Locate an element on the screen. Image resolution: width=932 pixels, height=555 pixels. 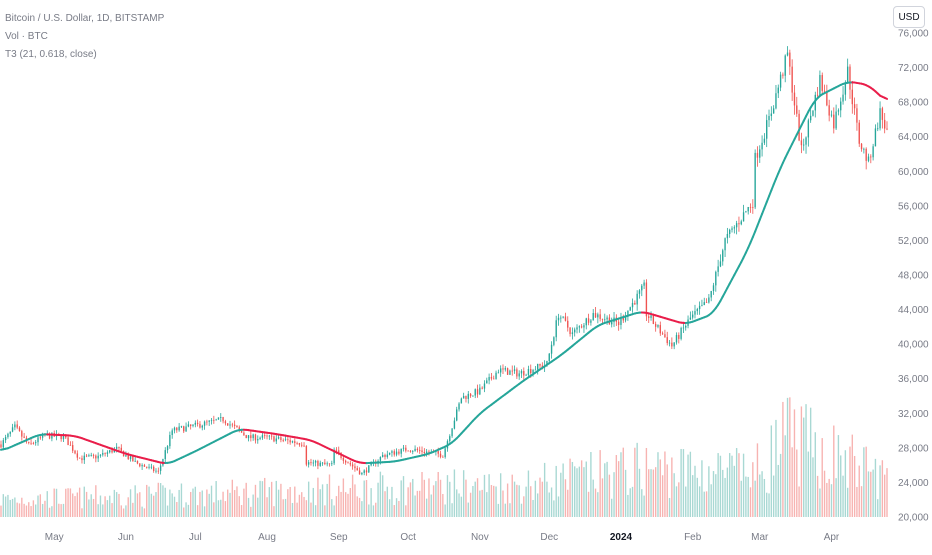
time-tick-label: 2024 is located at coordinates (621, 537).